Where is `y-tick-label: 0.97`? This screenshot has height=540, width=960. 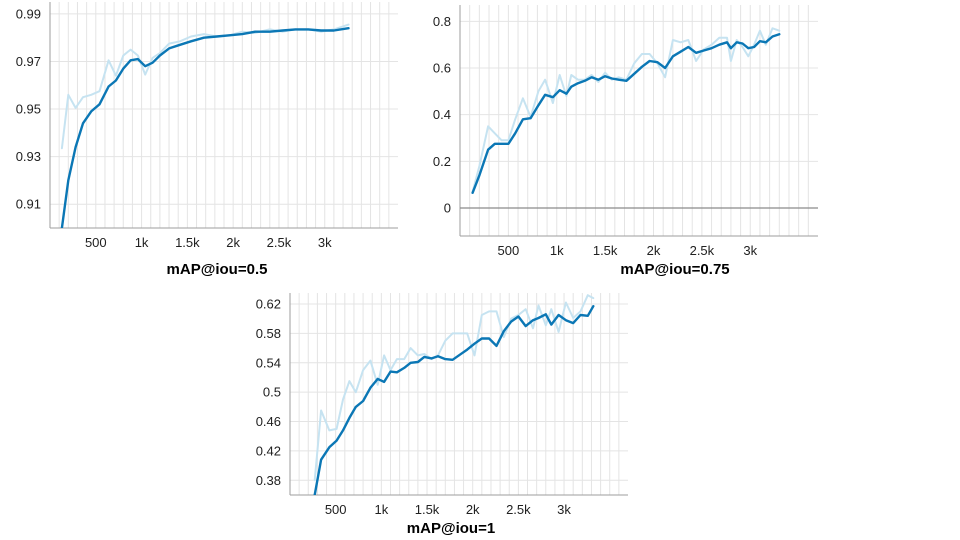 y-tick-label: 0.97 is located at coordinates (28, 61).